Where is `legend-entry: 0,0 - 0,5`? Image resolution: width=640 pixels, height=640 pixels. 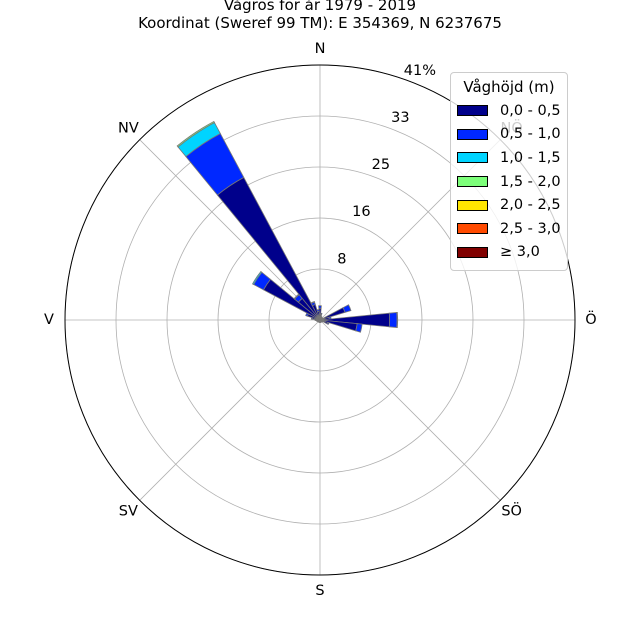 legend-entry: 0,0 - 0,5 is located at coordinates (509, 111).